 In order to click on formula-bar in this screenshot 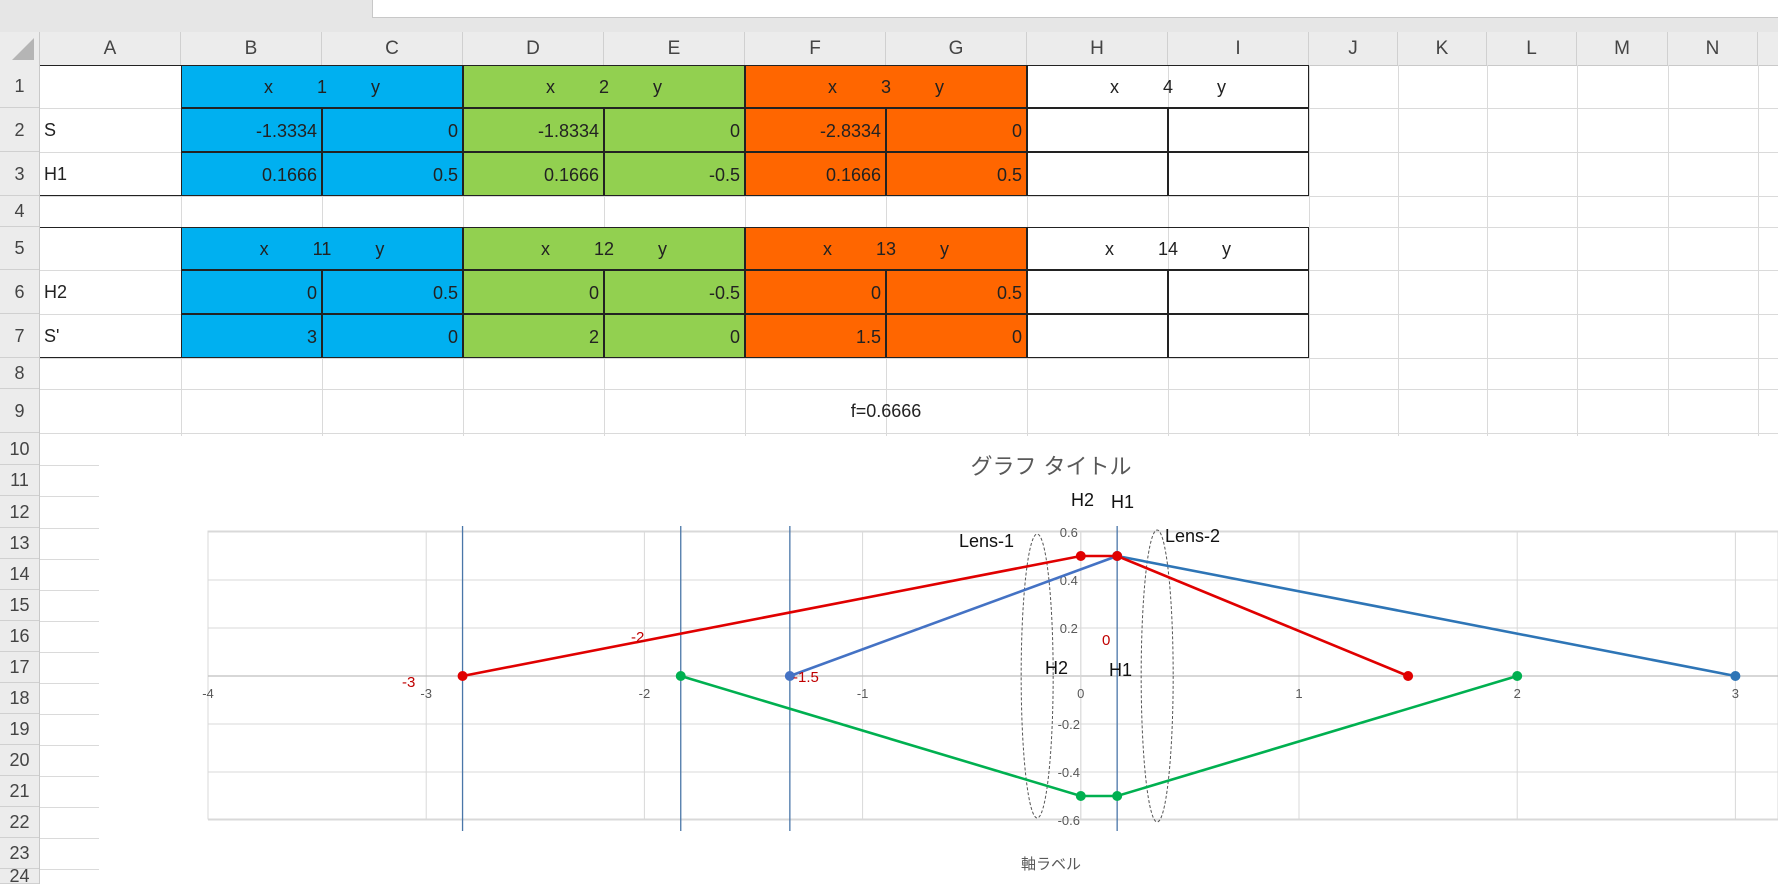, I will do `click(1075, 9)`.